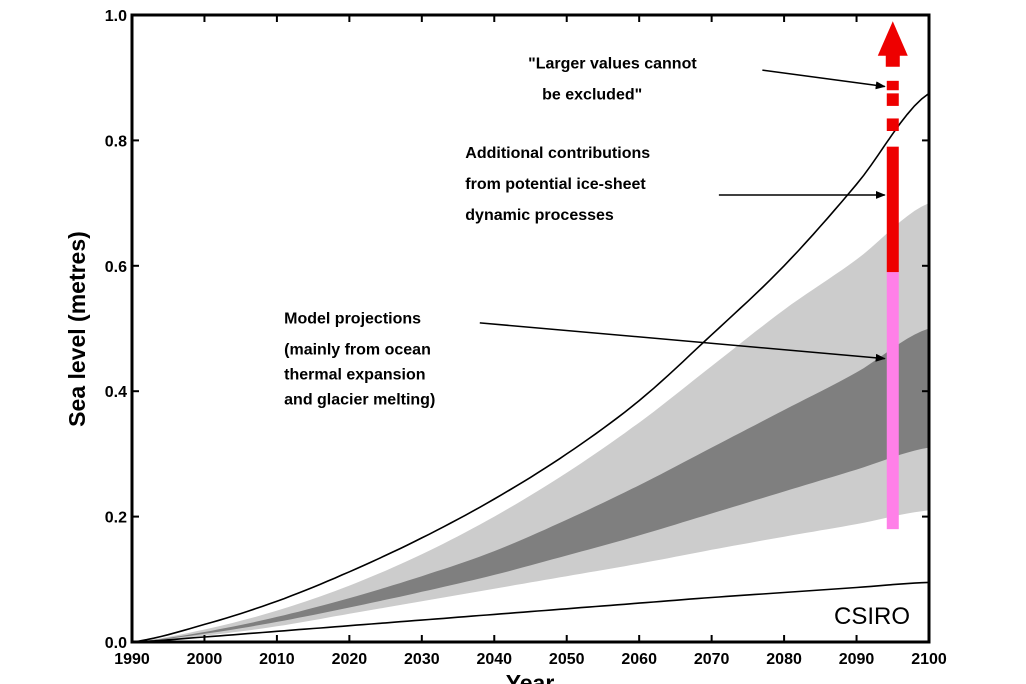 Image resolution: width=1026 pixels, height=684 pixels. What do you see at coordinates (530, 612) in the screenshot?
I see `curve-lower-line` at bounding box center [530, 612].